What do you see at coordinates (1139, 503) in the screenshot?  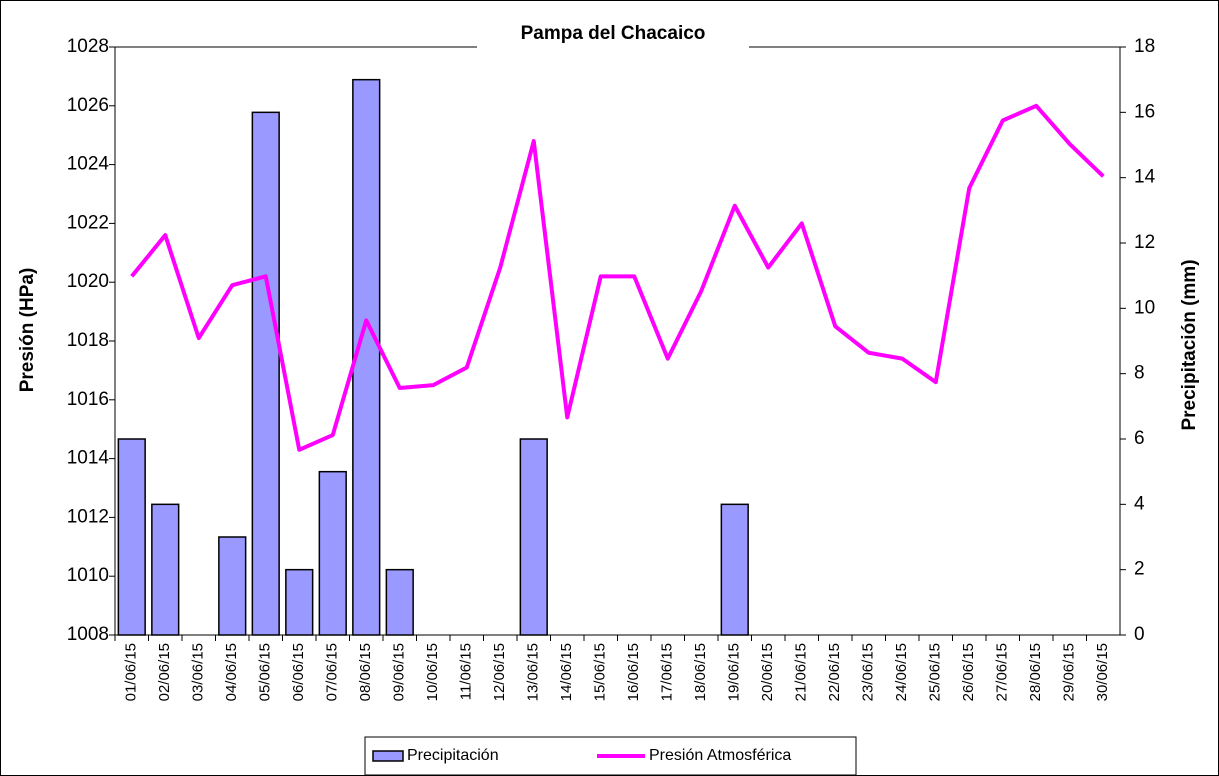 I see `y2-tick-label: 4` at bounding box center [1139, 503].